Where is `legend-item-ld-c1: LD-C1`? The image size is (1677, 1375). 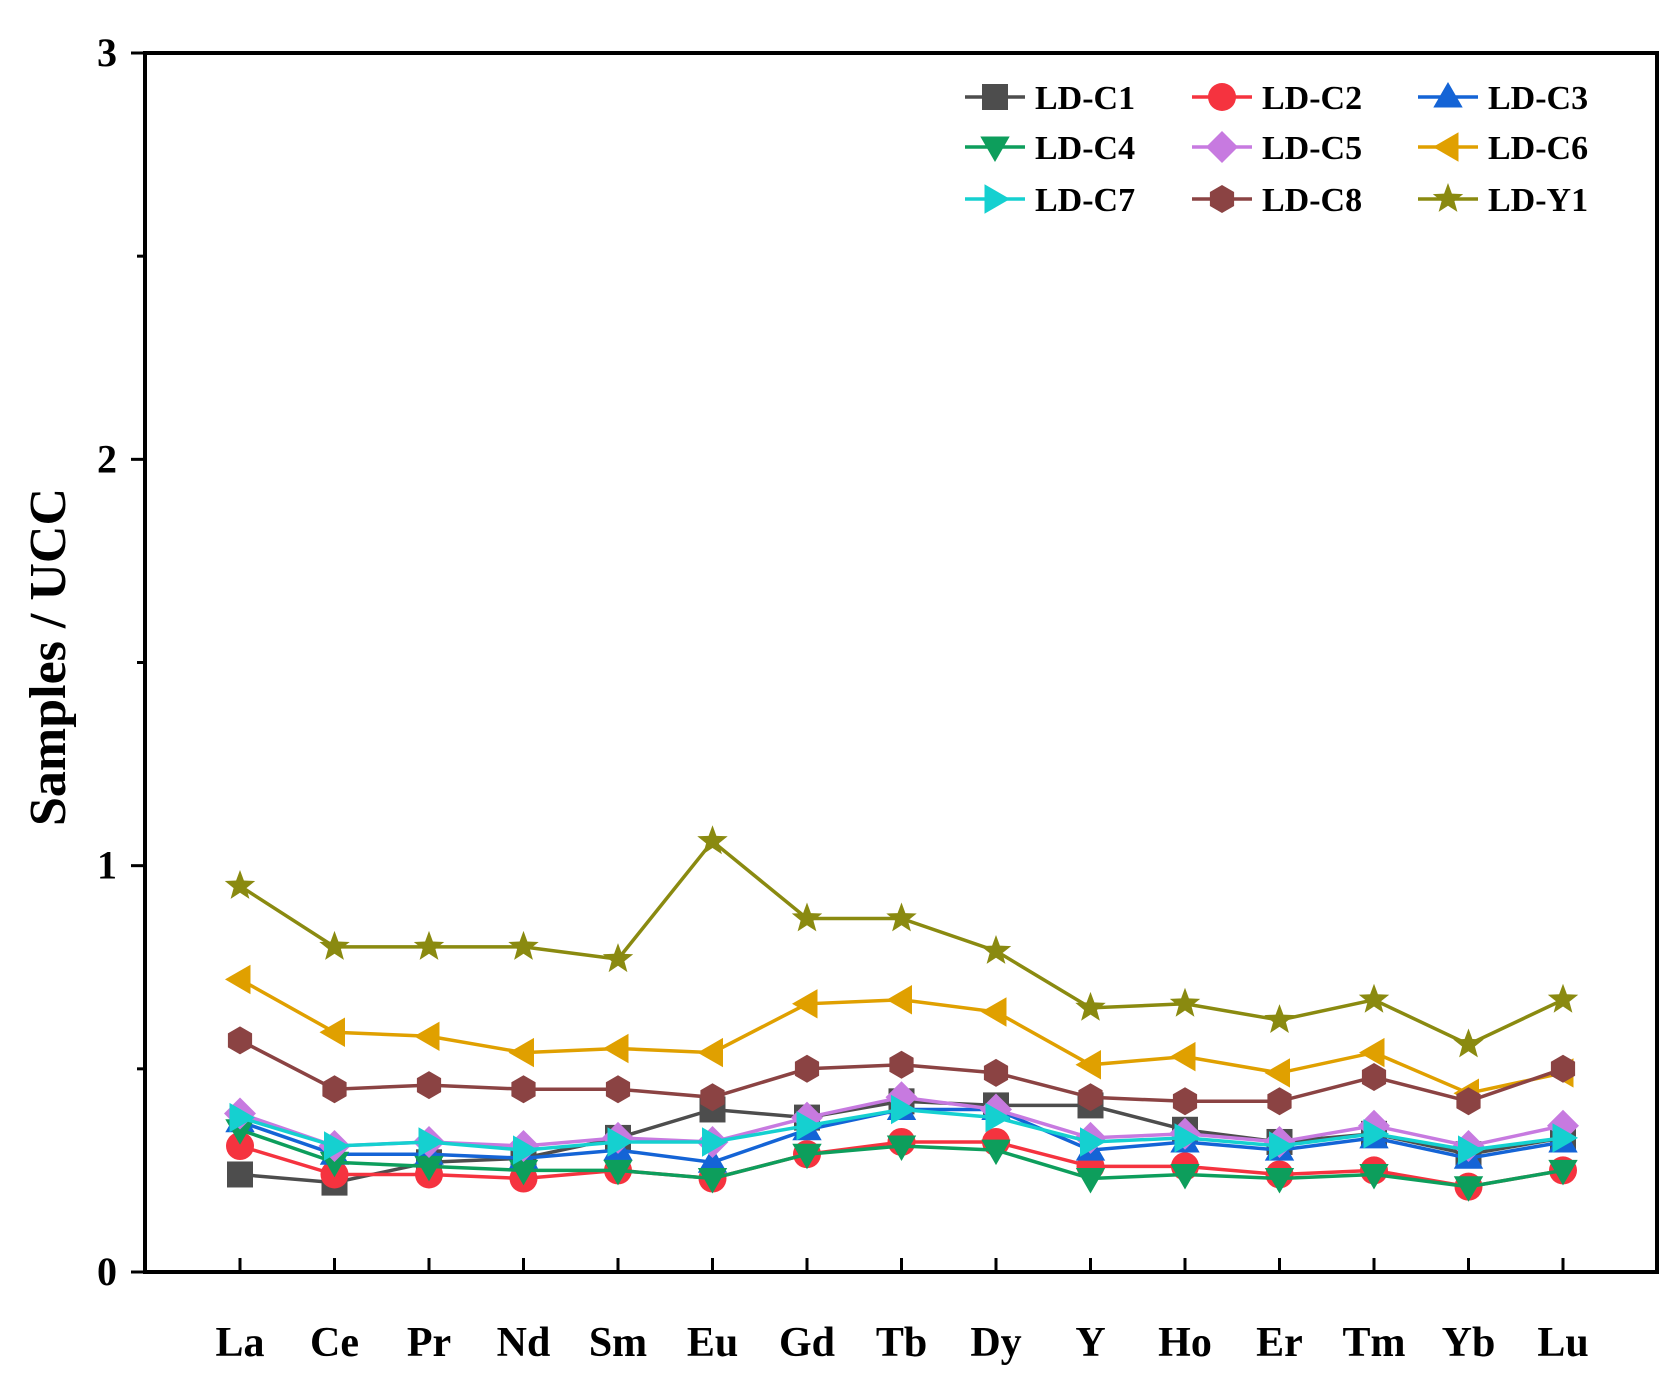 legend-item-ld-c1: LD-C1 is located at coordinates (1050, 98).